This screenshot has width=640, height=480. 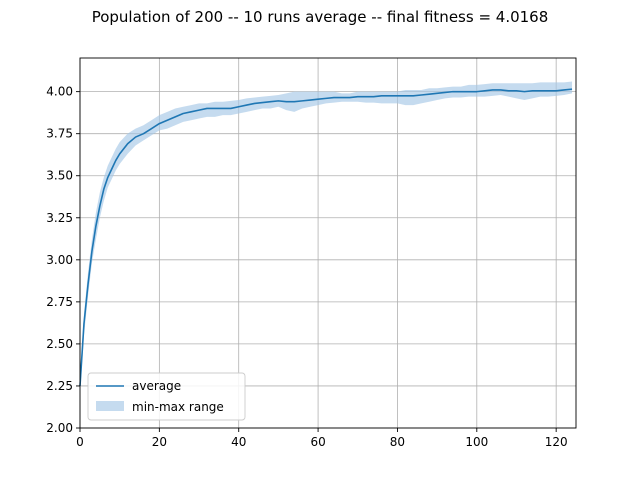 I want to click on x-tick-label: 40, so click(x=238, y=442).